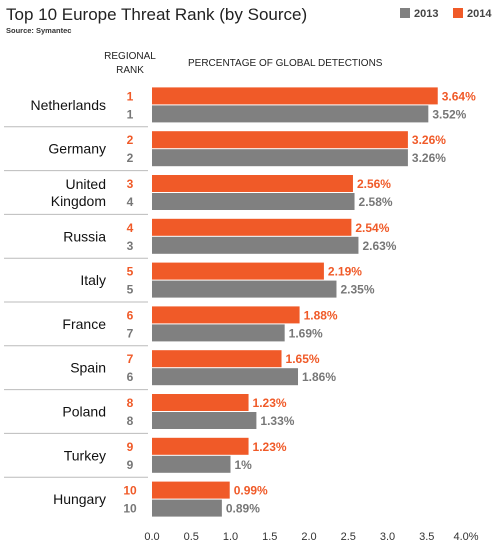  Describe the element at coordinates (86, 184) in the screenshot. I see `country-label: United` at that location.